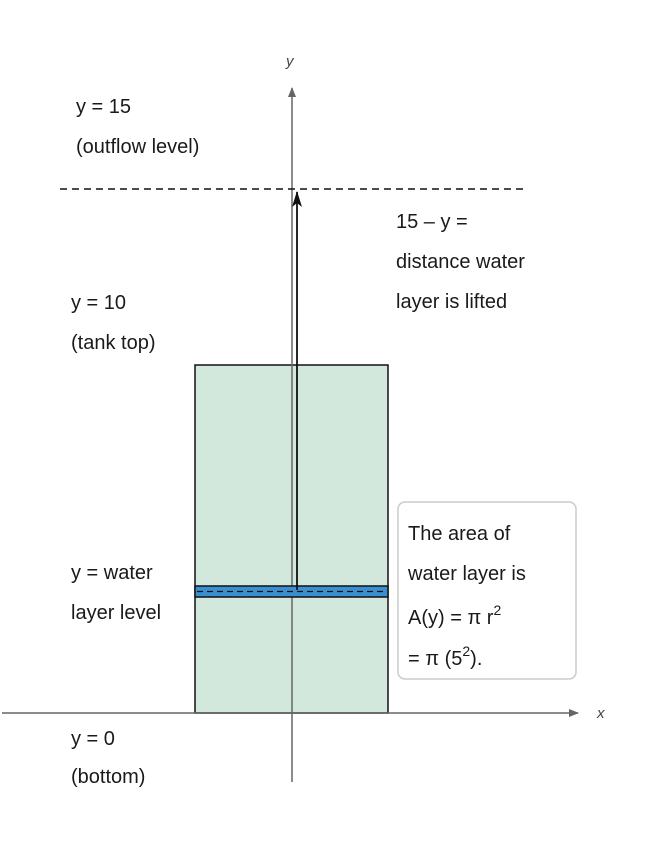 Image resolution: width=654 pixels, height=843 pixels. I want to click on tank-top-label: y = 10, so click(98, 303).